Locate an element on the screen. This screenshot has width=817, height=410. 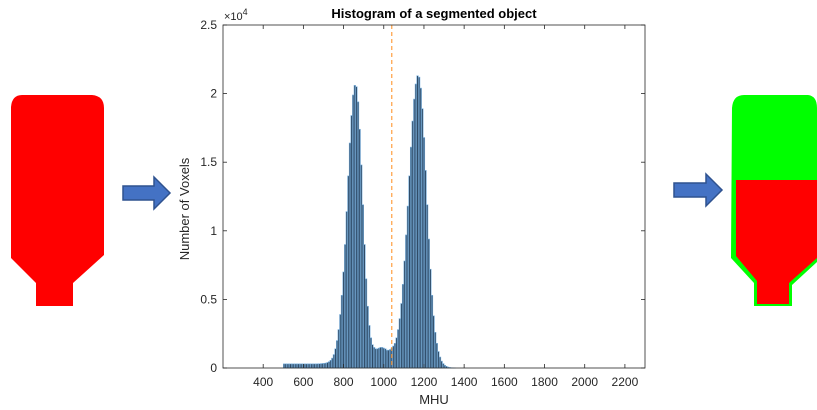
x-tick-label: 1400 is located at coordinates (464, 382).